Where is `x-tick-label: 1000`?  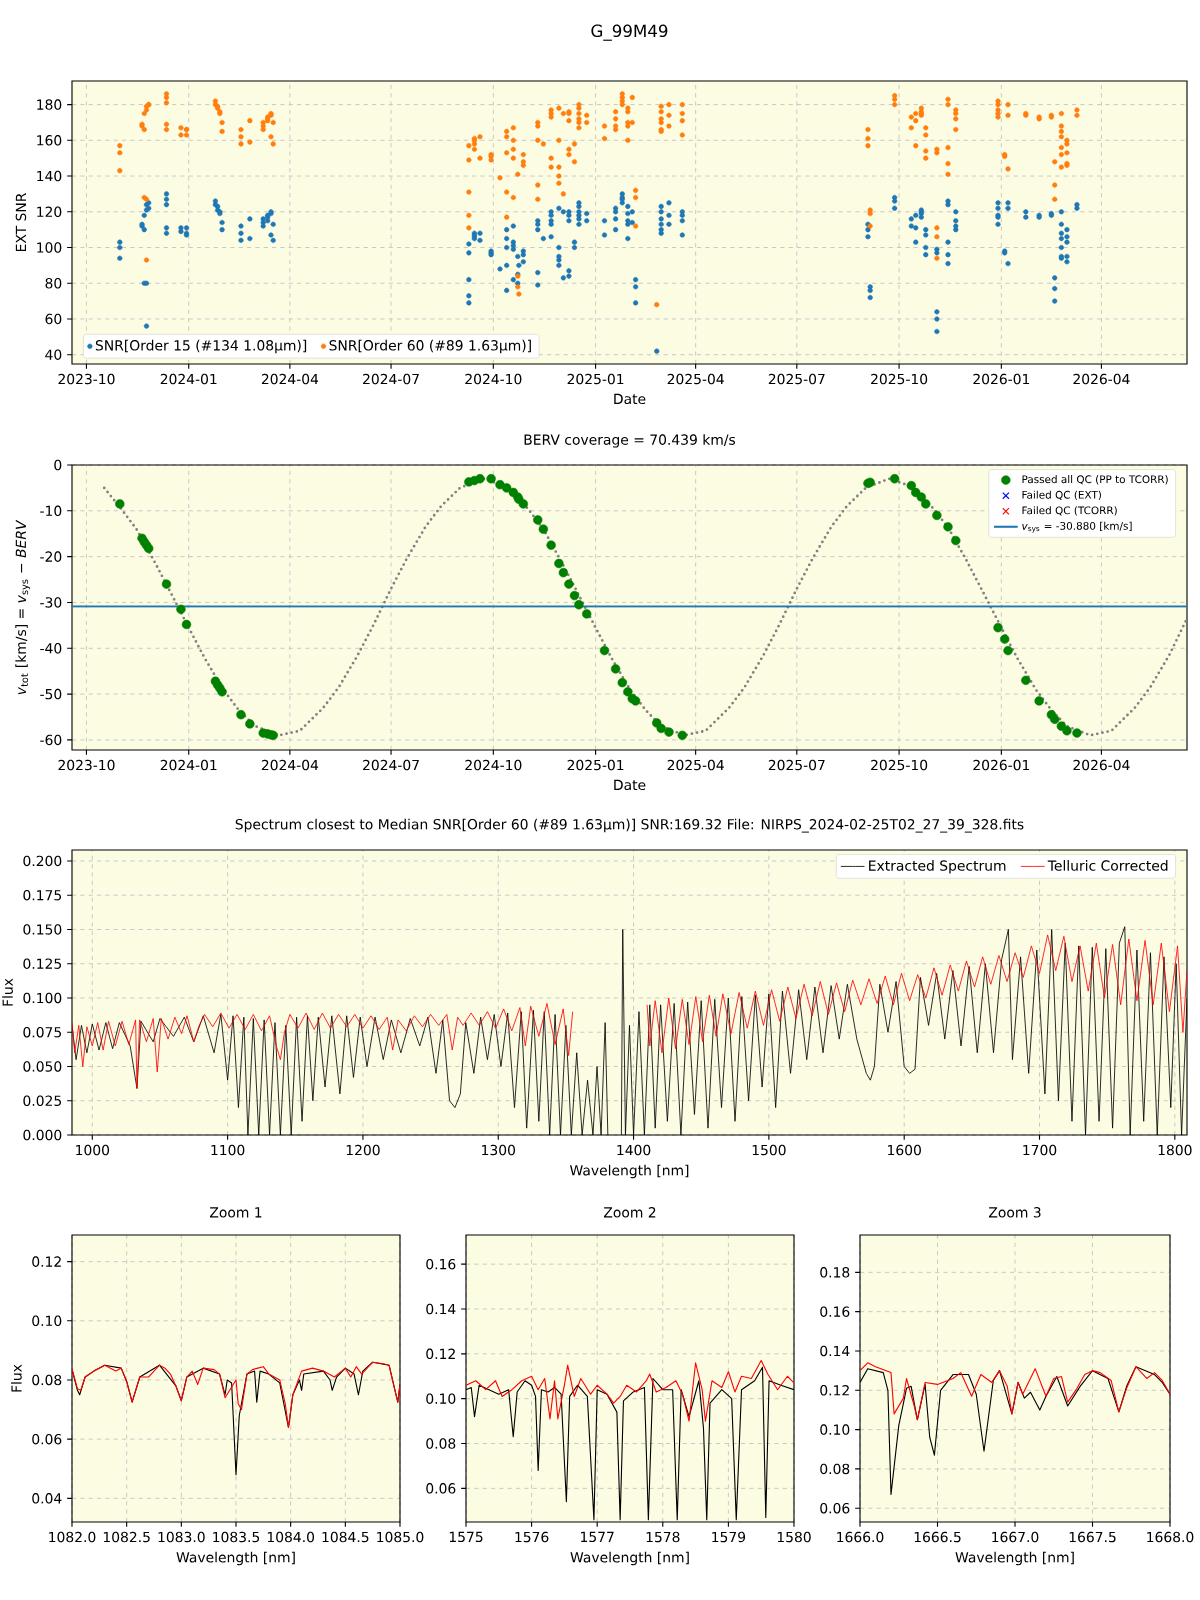
x-tick-label: 1000 is located at coordinates (93, 1150).